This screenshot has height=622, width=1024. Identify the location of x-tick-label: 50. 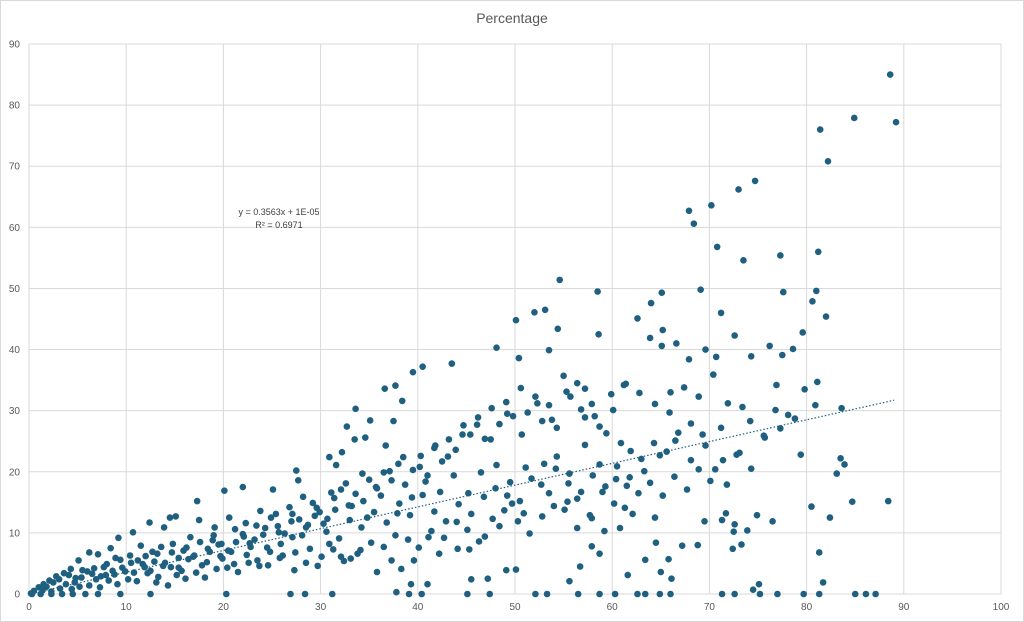
(515, 607).